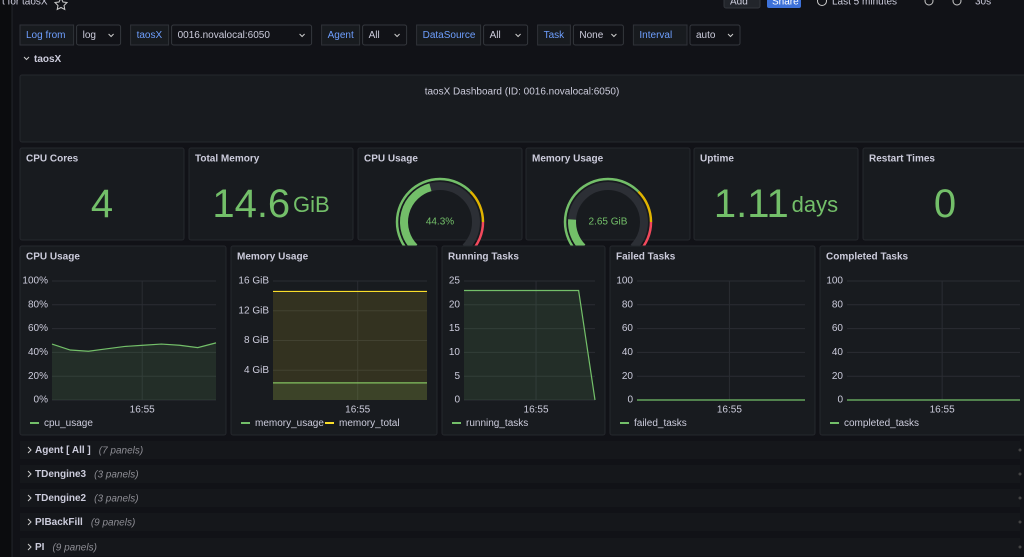 The width and height of the screenshot is (1024, 557). I want to click on gauge-threshold-ring, so click(601, 215).